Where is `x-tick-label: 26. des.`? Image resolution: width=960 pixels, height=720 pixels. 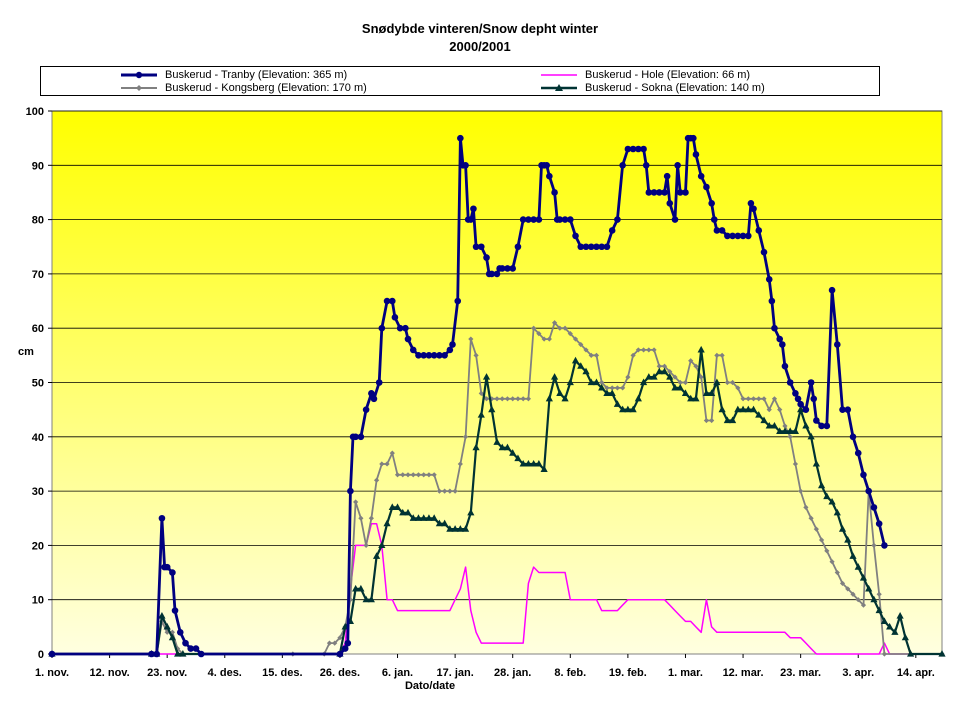 x-tick-label: 26. des. is located at coordinates (340, 673).